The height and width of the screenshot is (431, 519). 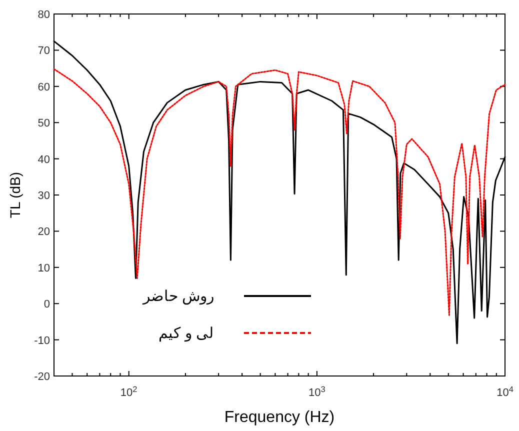 I want to click on x-tick-label: 10$^{2}$, so click(x=129, y=391).